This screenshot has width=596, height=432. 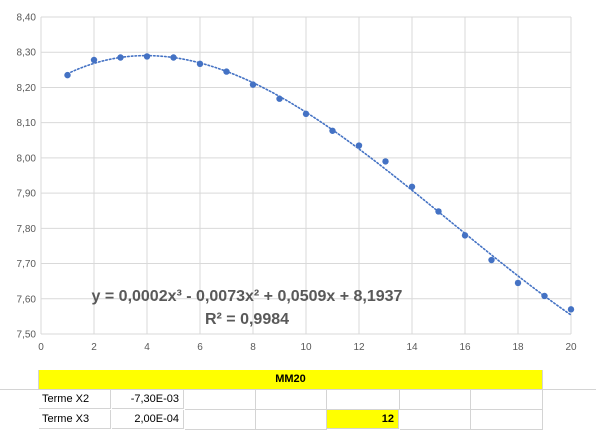 I want to click on x-tick-label: 6, so click(x=200, y=347).